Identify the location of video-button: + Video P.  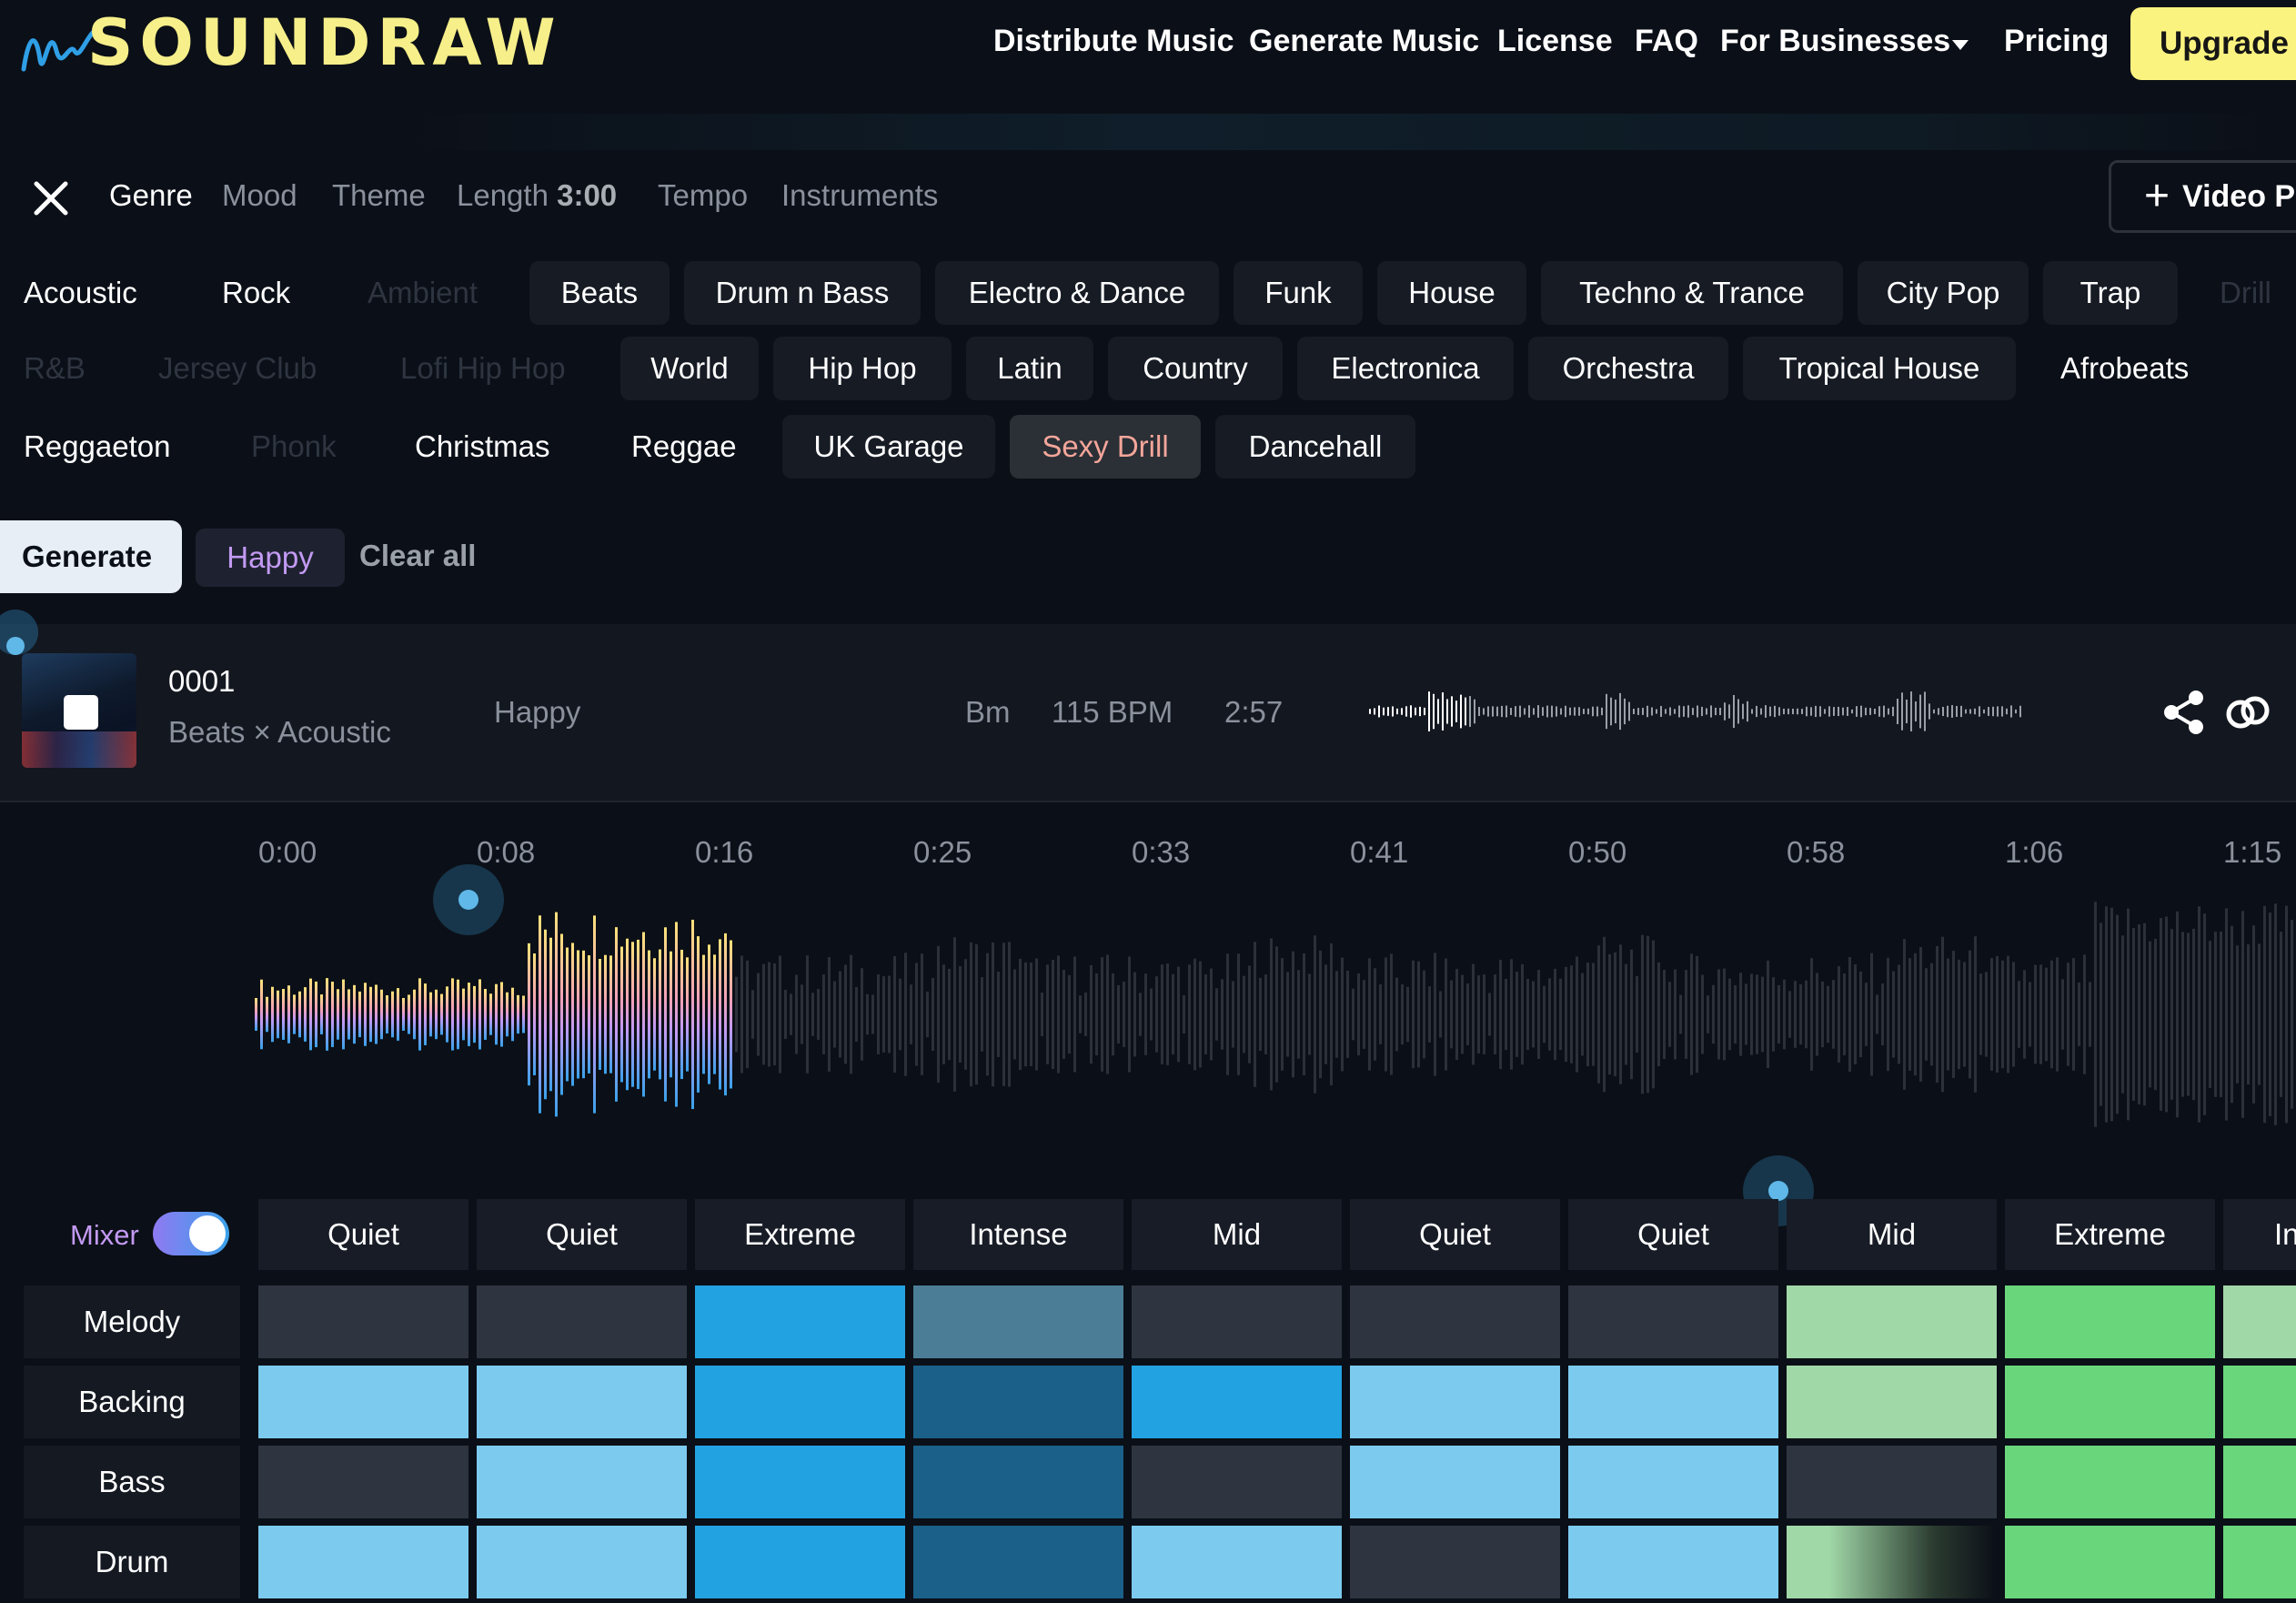
(2202, 196).